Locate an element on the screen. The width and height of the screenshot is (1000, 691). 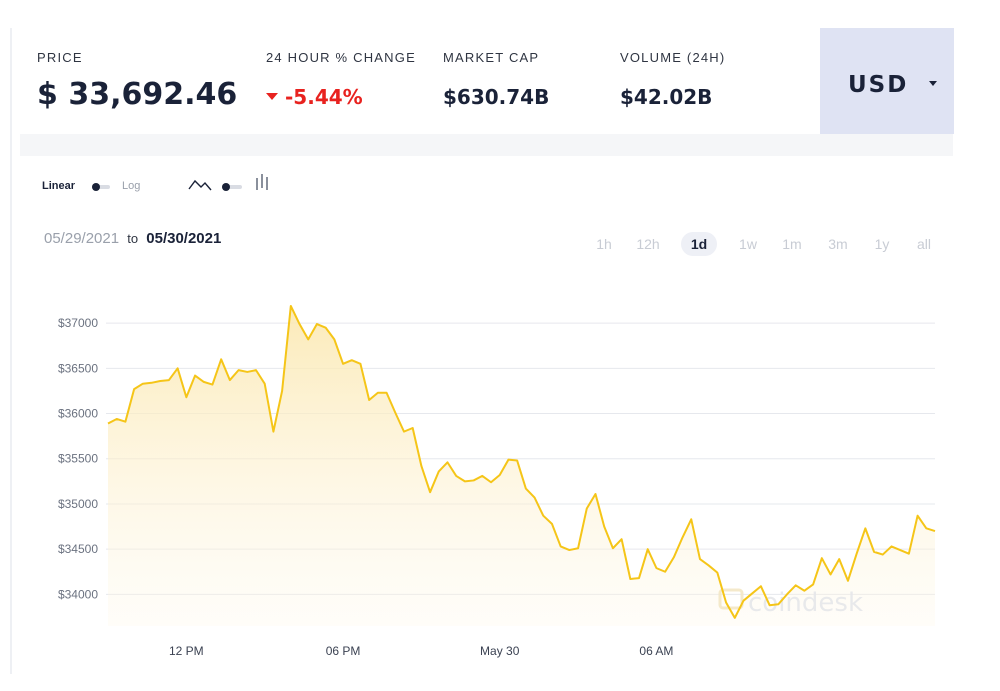
market-cap-stat: MARKET CAP $630.74B is located at coordinates (496, 79).